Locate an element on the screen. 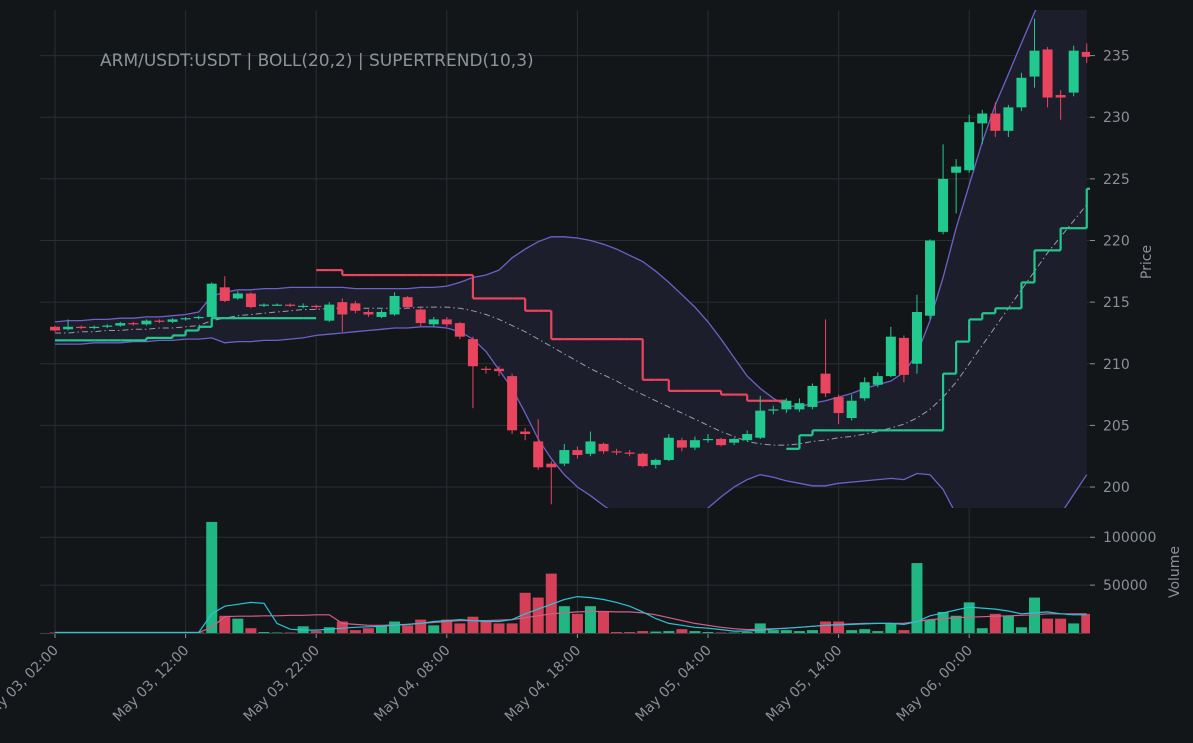  y-tick-label: 220 is located at coordinates (1116, 242).